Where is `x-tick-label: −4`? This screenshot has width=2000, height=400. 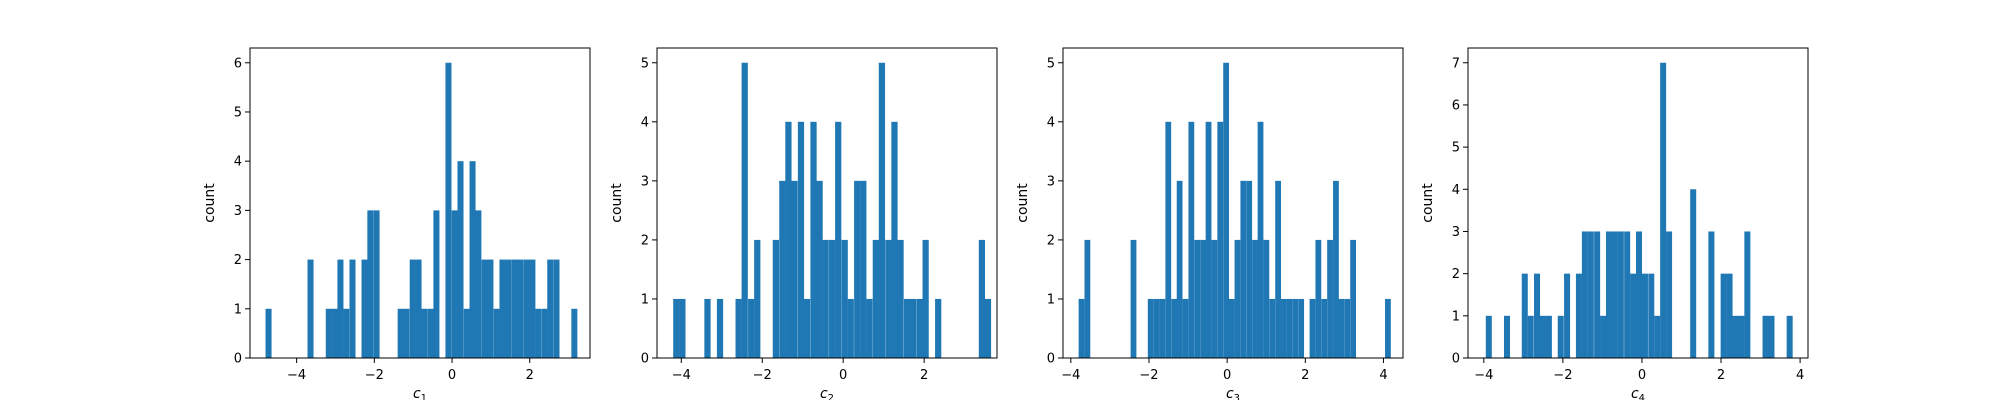
x-tick-label: −4 is located at coordinates (296, 375).